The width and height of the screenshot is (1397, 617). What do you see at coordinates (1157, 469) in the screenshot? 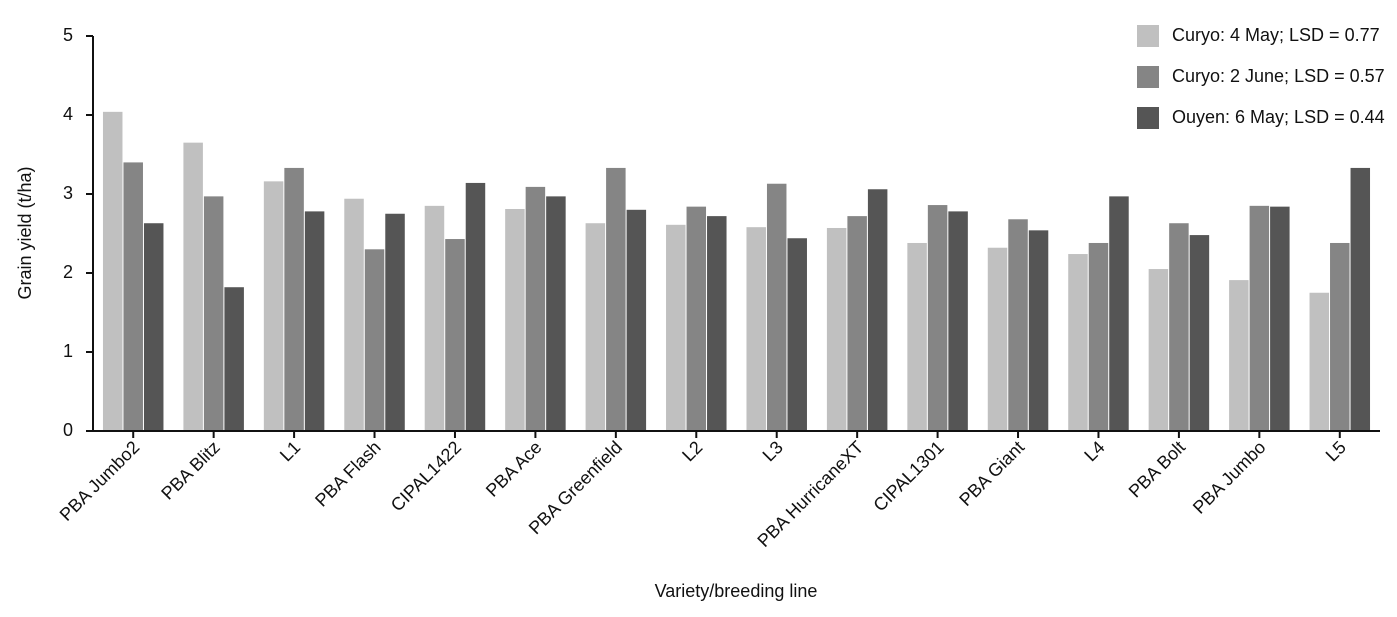
I see `x-tick-label: PBA Bolt` at bounding box center [1157, 469].